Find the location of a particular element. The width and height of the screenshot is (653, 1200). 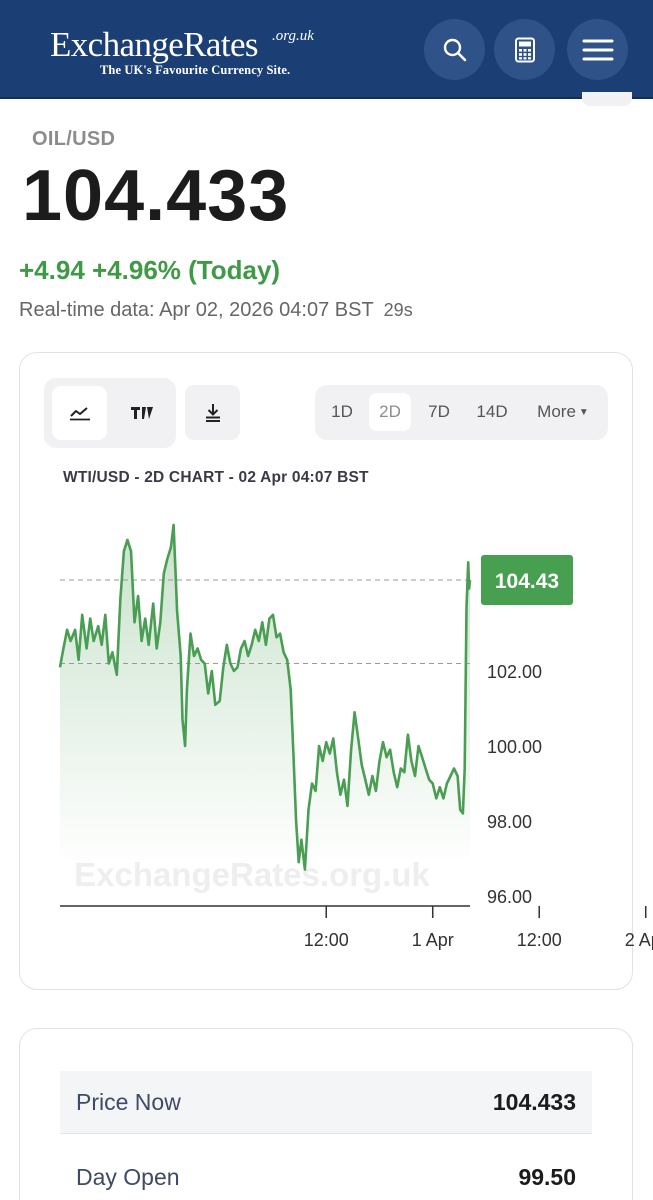

y-tick-label: 98.00 is located at coordinates (509, 822).